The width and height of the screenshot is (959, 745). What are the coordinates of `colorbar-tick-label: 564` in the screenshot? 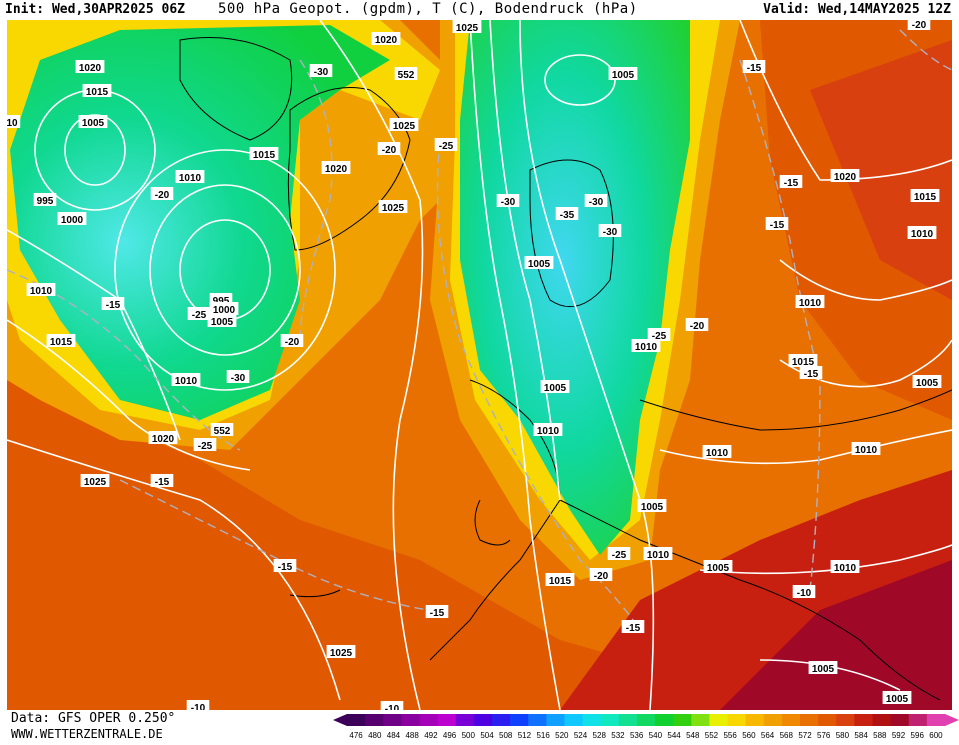 It's located at (768, 735).